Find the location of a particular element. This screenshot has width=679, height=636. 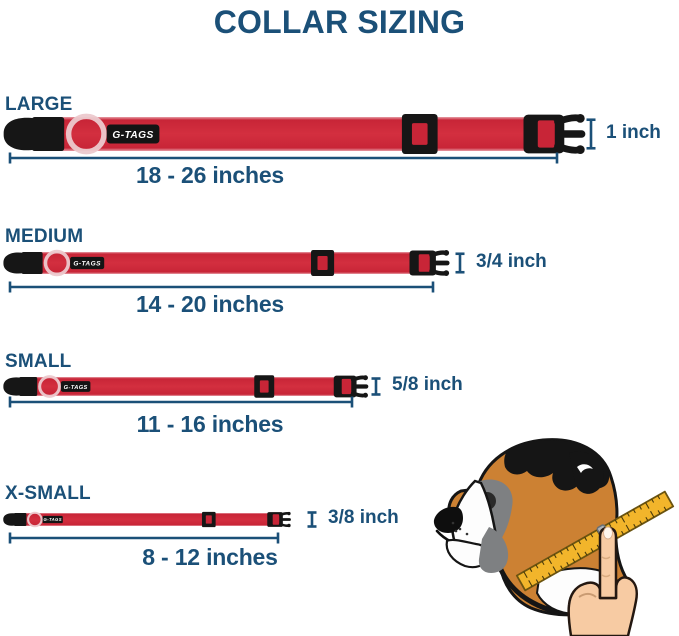

length-measure-line-xsmall is located at coordinates (144, 538).